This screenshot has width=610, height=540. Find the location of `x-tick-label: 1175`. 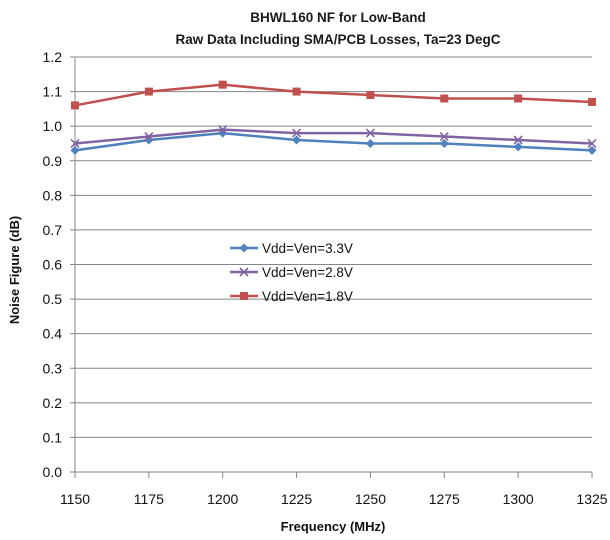

x-tick-label: 1175 is located at coordinates (149, 499).